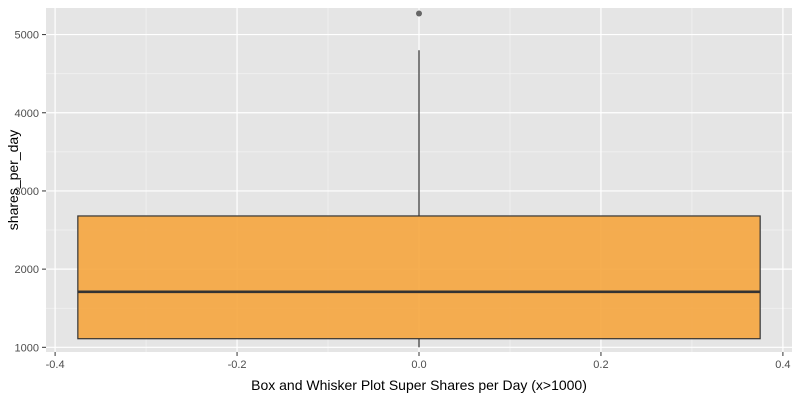 This screenshot has width=800, height=401. What do you see at coordinates (27, 270) in the screenshot?
I see `y-tick-label: 2000` at bounding box center [27, 270].